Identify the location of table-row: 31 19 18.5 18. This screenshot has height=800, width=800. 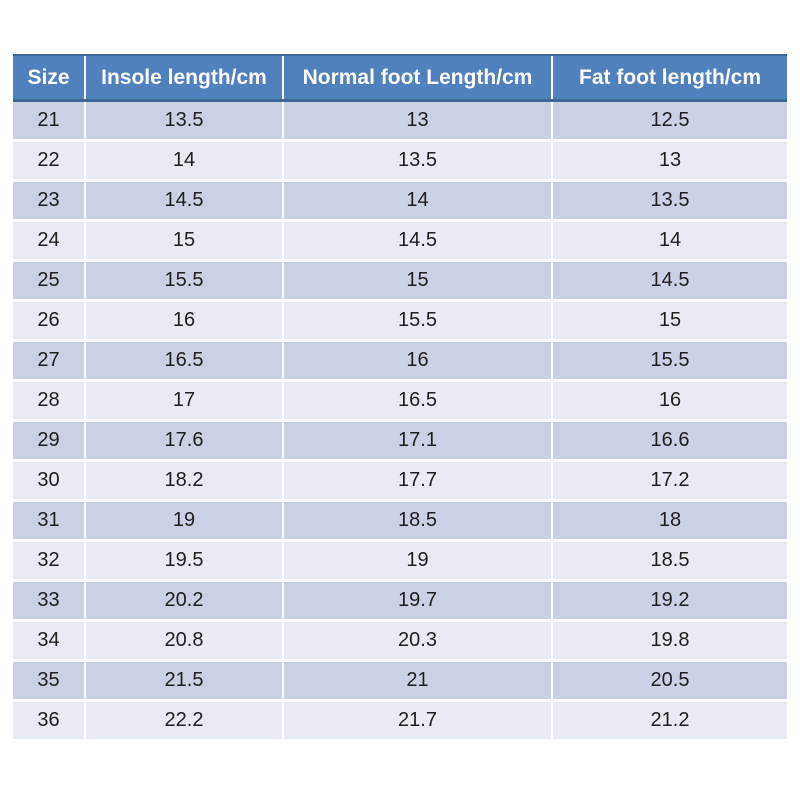
(400, 521).